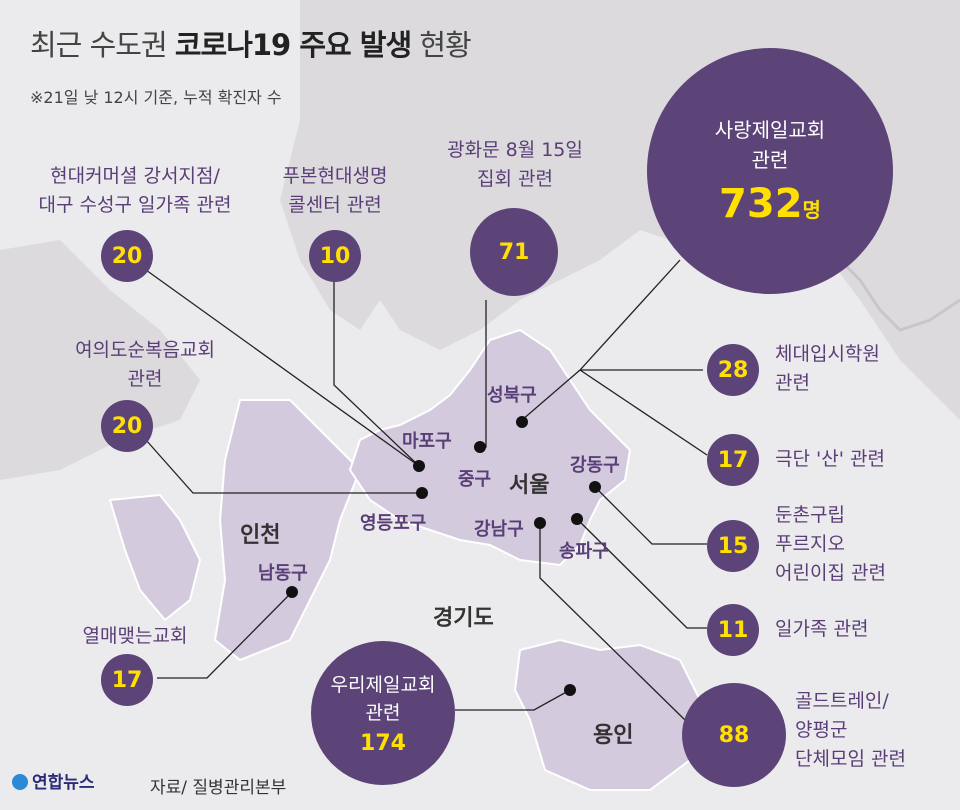  Describe the element at coordinates (830, 573) in the screenshot. I see `dunchon-label-3: 어린이집 관련` at that location.